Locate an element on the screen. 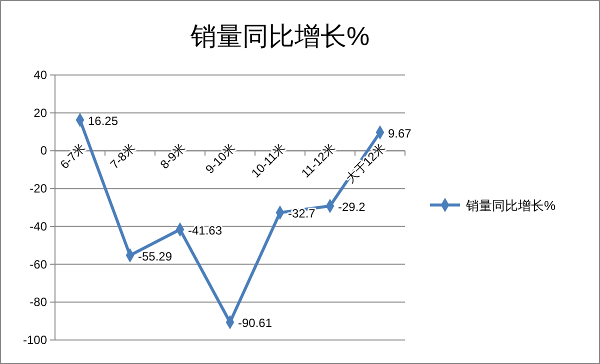 This screenshot has width=600, height=364. y-tick-label: -20 is located at coordinates (39, 189).